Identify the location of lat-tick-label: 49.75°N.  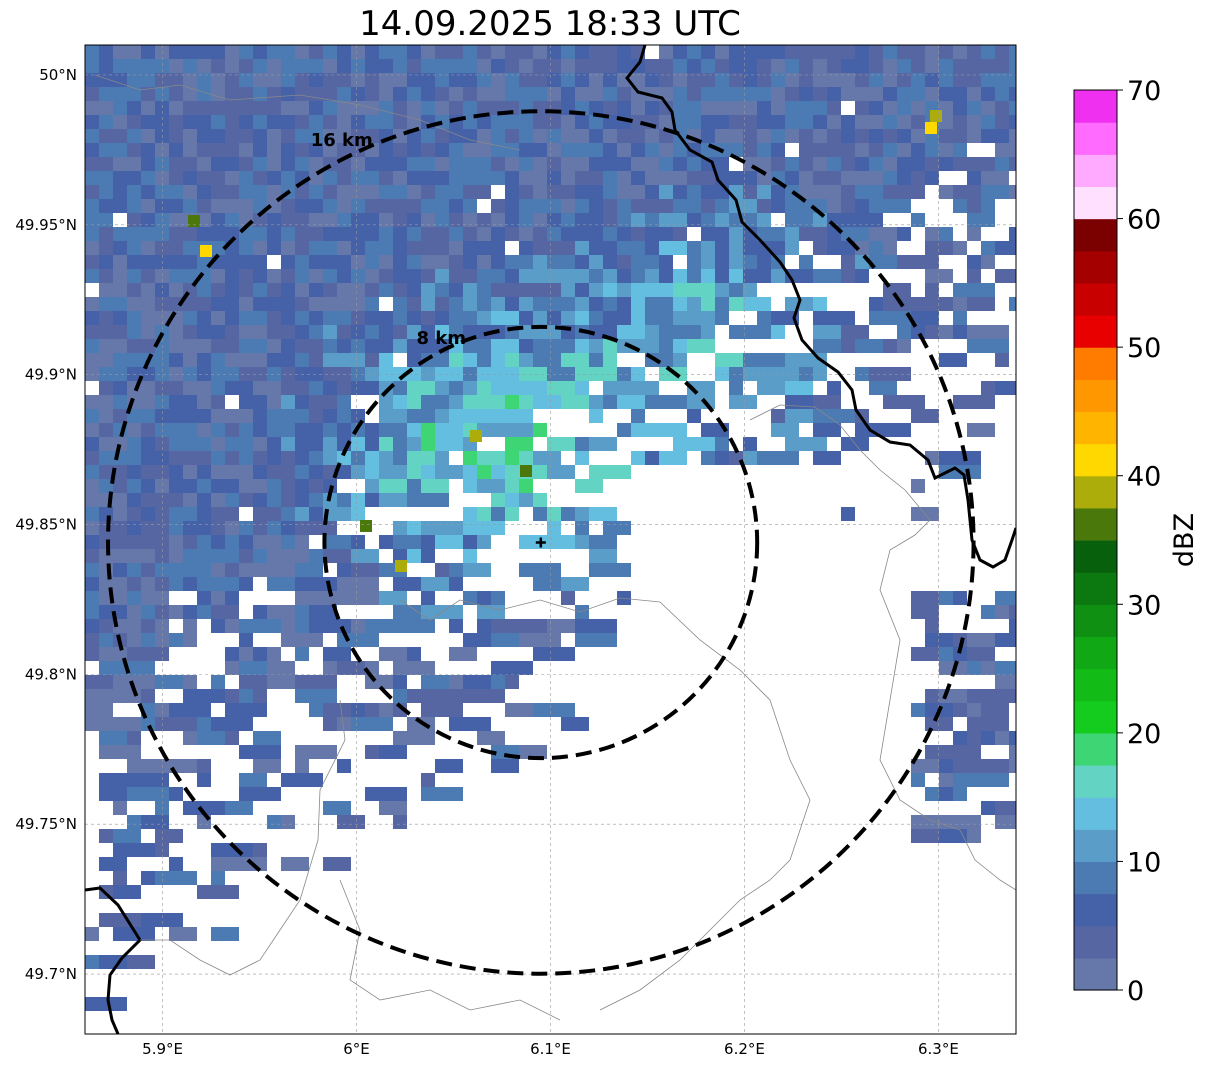
(46, 824).